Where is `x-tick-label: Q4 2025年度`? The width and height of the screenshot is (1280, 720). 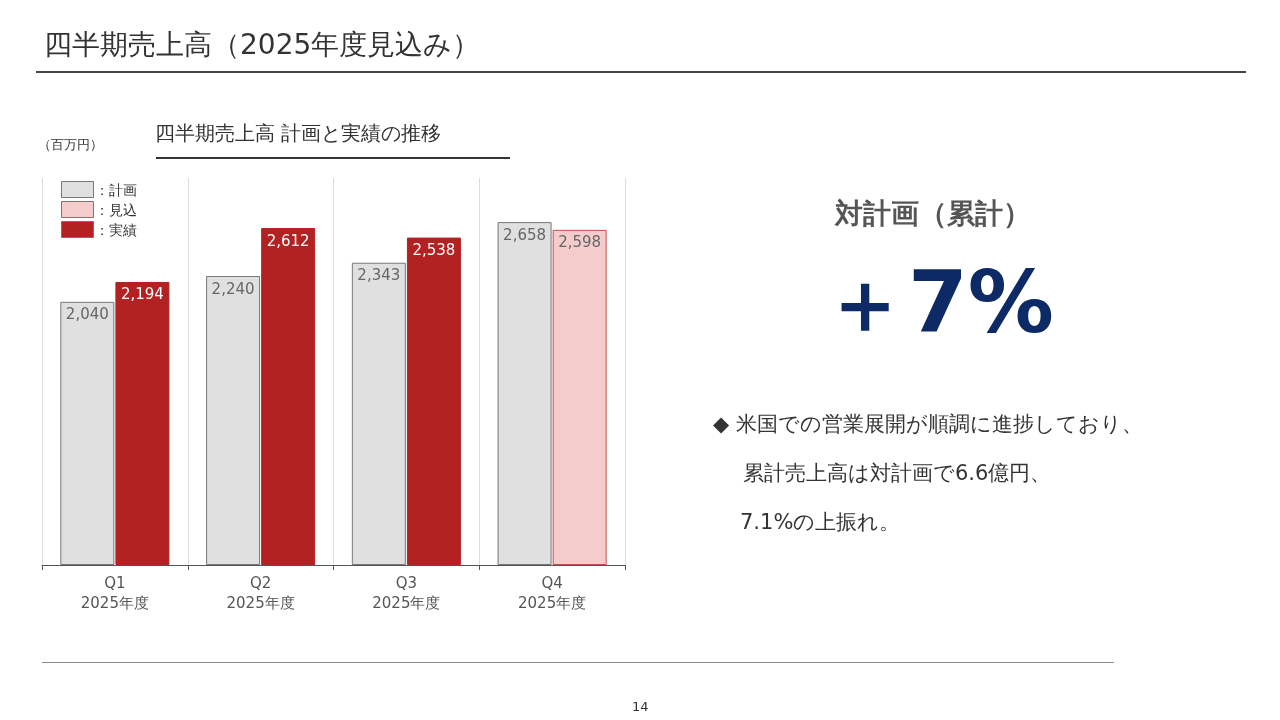 x-tick-label: Q4 2025年度 is located at coordinates (552, 593).